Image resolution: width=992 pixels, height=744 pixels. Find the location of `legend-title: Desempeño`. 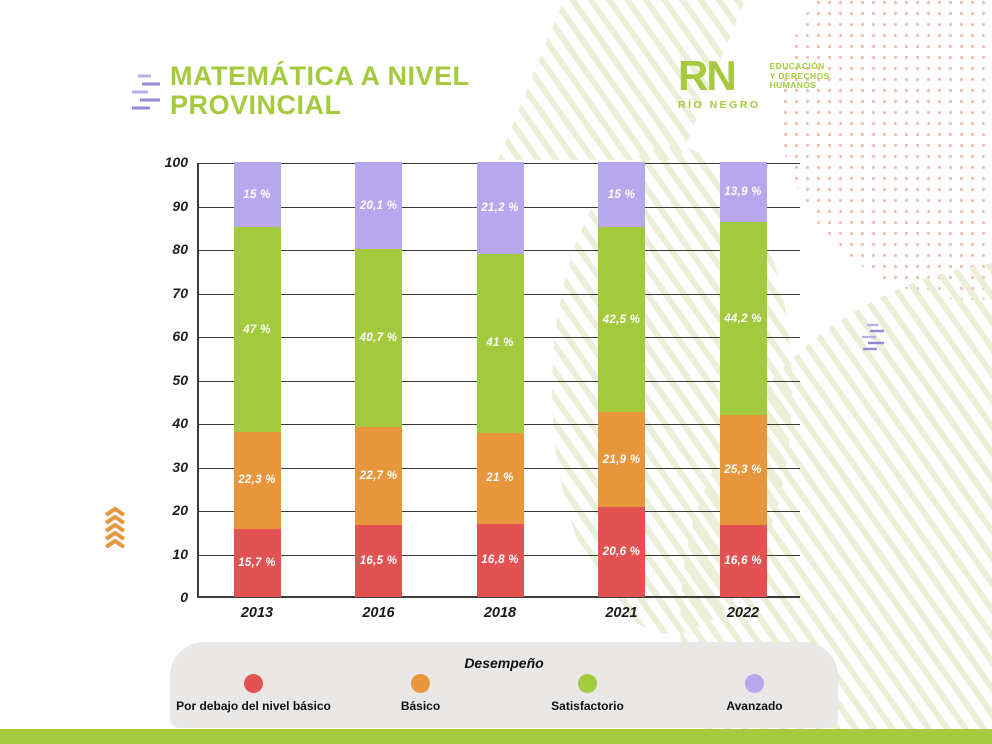

legend-title: Desempeño is located at coordinates (504, 663).